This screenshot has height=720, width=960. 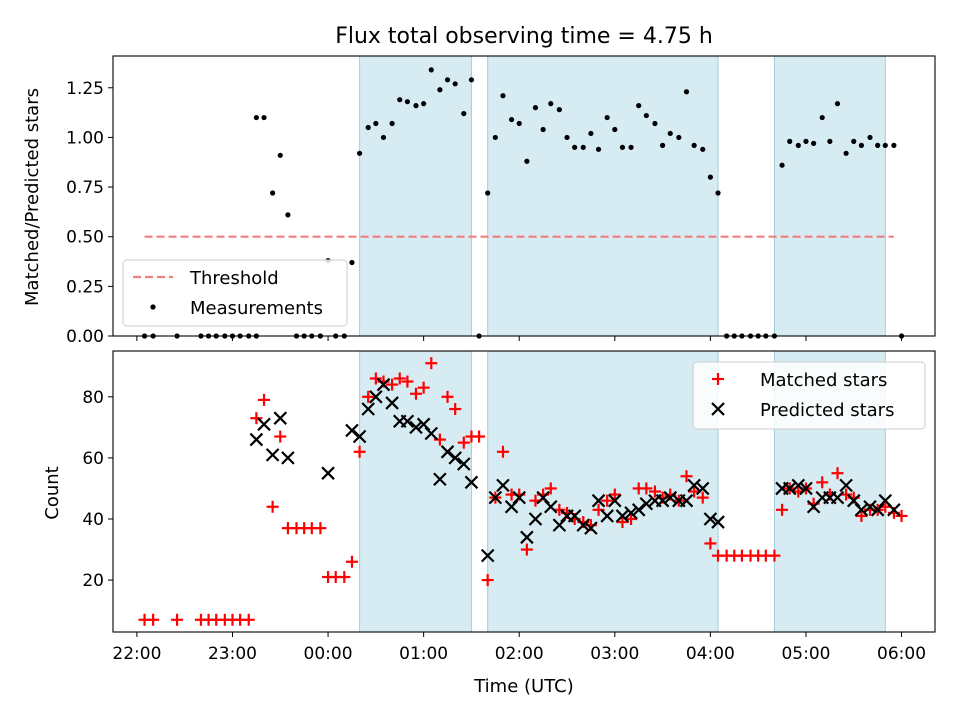 I want to click on top-legend-box, so click(x=235, y=293).